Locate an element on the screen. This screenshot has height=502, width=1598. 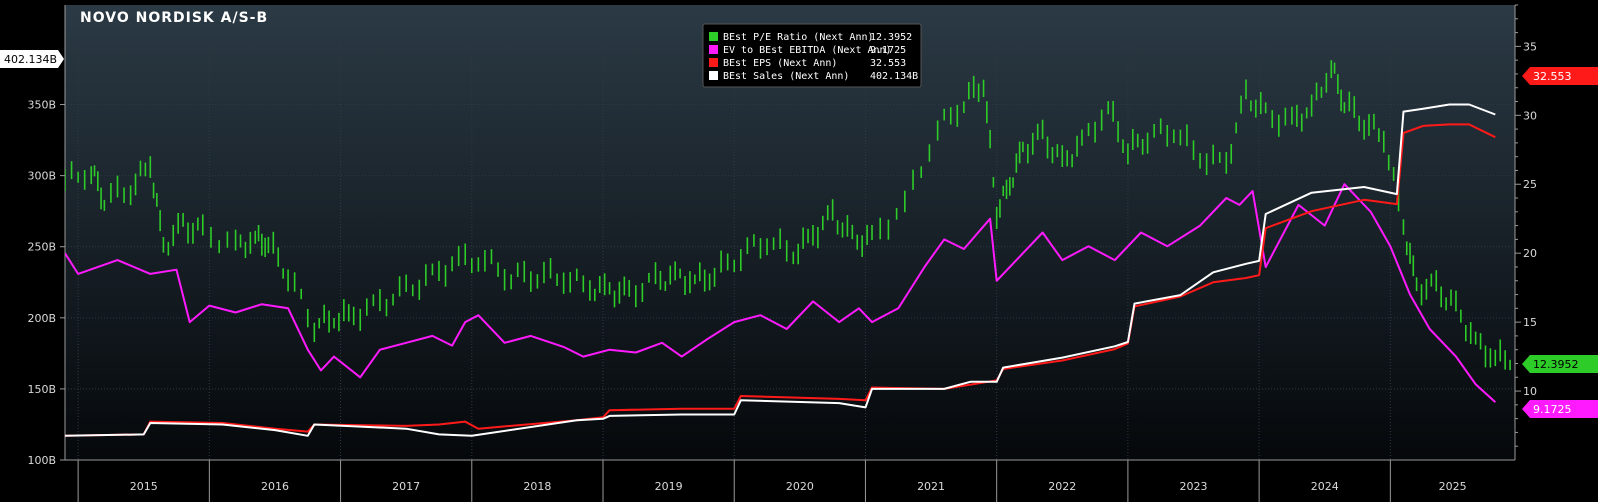
x-tick-label: 2025 is located at coordinates (1453, 486).